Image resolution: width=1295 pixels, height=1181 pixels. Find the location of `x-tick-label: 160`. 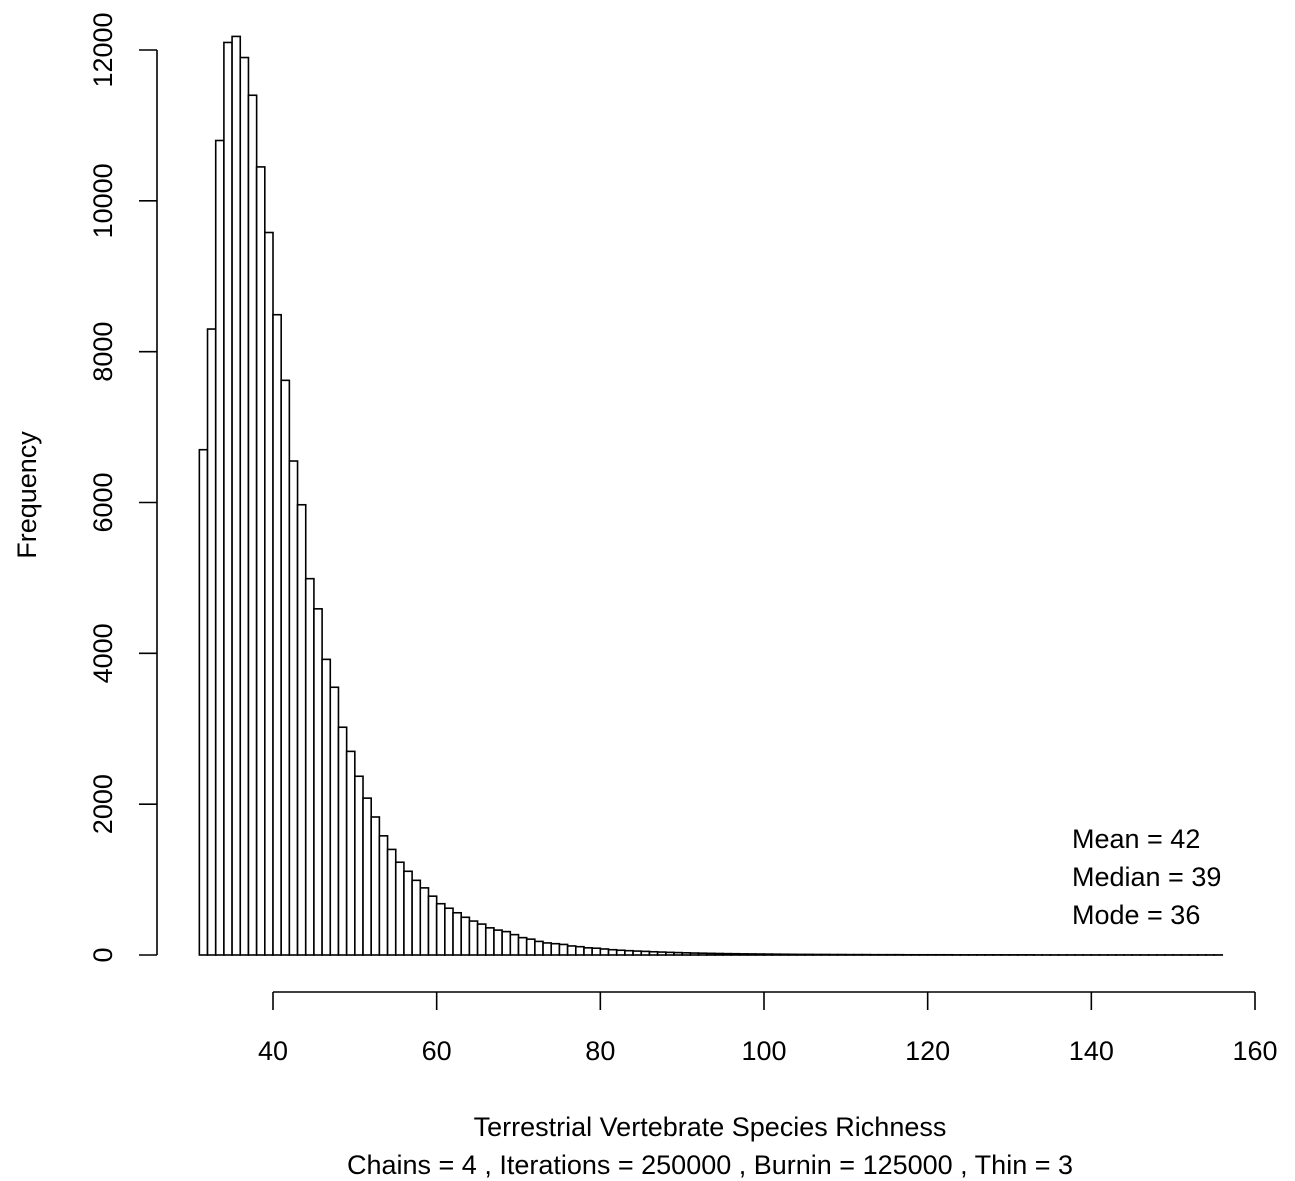

x-tick-label: 160 is located at coordinates (1254, 1051).